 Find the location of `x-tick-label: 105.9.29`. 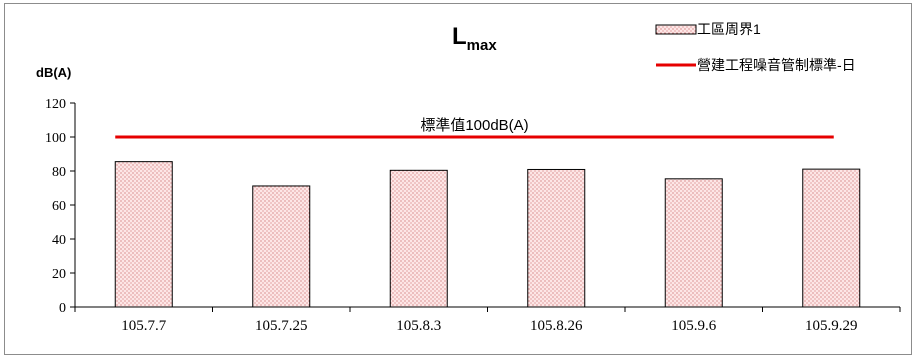

x-tick-label: 105.9.29 is located at coordinates (831, 326).